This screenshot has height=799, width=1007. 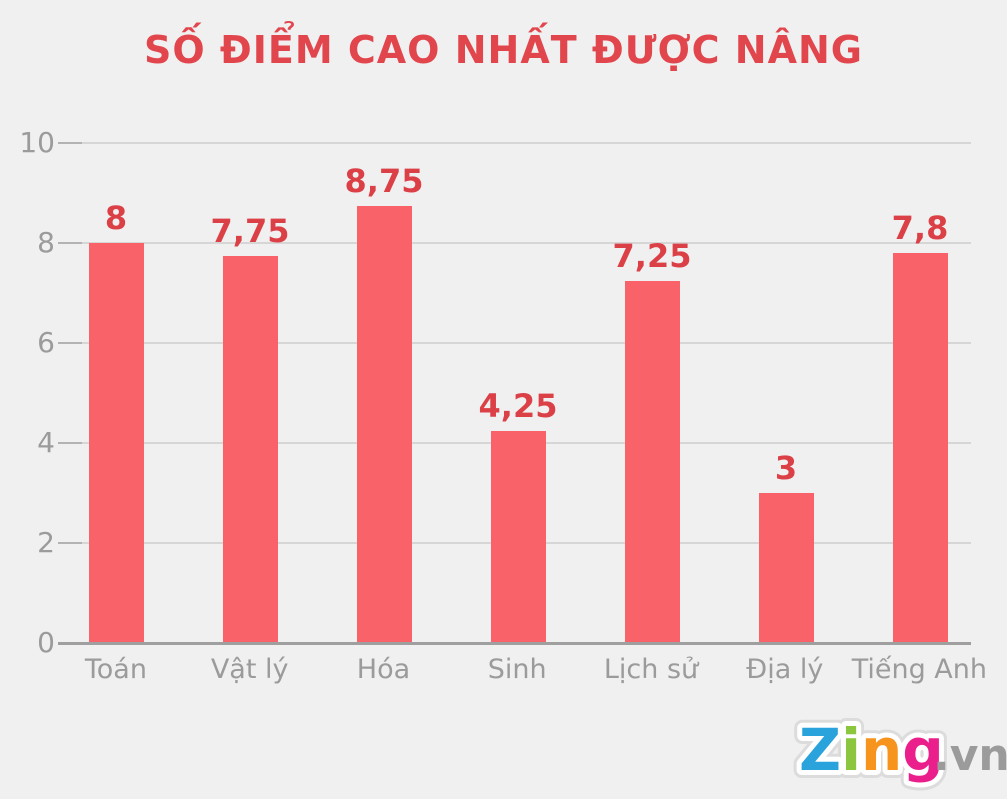 I want to click on category-axis-labels: Toán Vật lý Hóa Sinh Lịch sử Địa lý Tiếng Anh, so click(x=518, y=670).